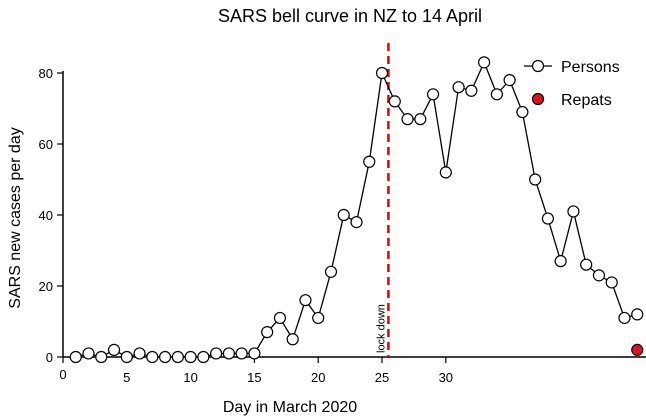  What do you see at coordinates (590, 67) in the screenshot?
I see `legend-label-persons: Persons` at bounding box center [590, 67].